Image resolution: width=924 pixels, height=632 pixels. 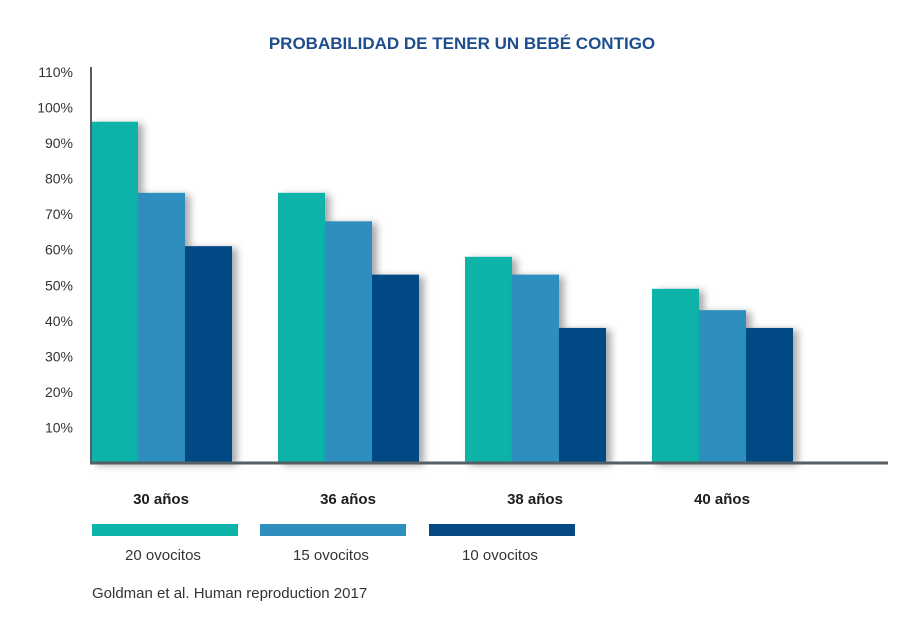 What do you see at coordinates (348, 499) in the screenshot?
I see `x-category-label: 36 años` at bounding box center [348, 499].